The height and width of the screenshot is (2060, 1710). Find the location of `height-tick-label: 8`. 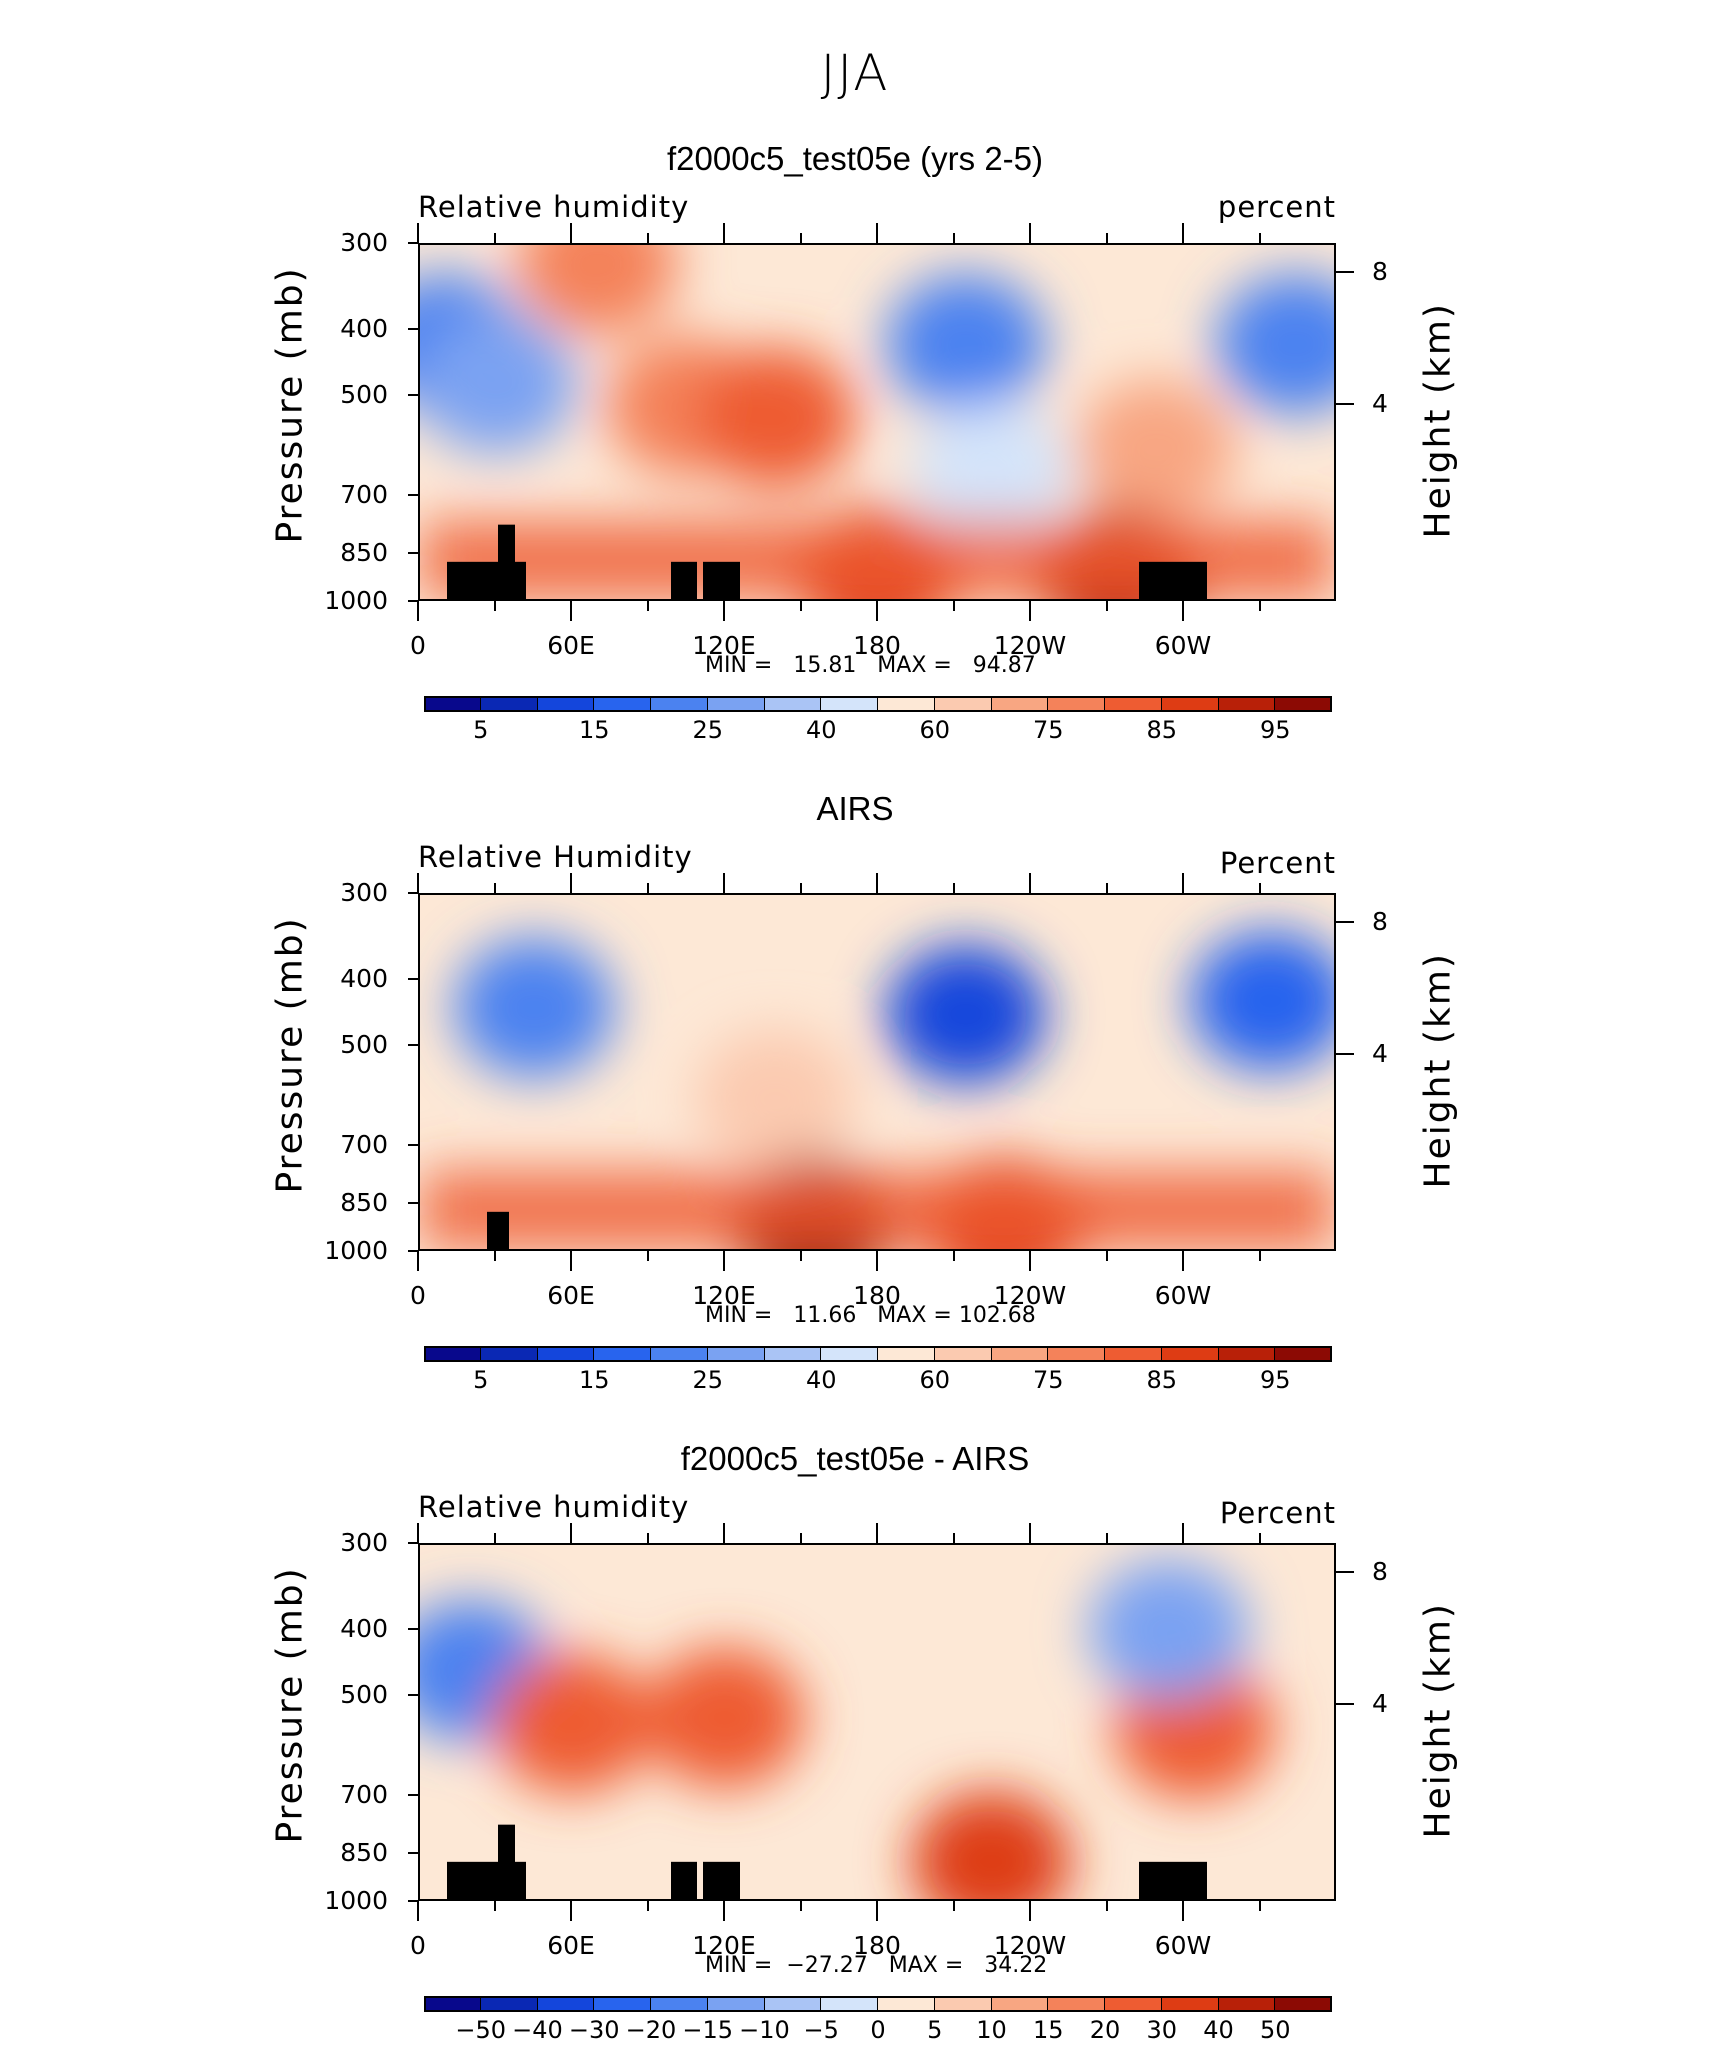

height-tick-label: 8 is located at coordinates (1380, 921).